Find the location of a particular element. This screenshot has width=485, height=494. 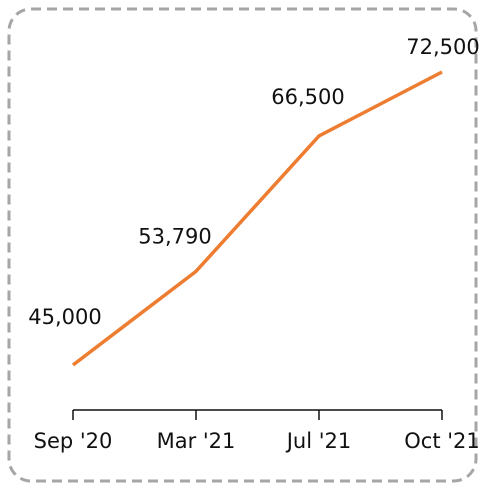

data-label: 66,500 is located at coordinates (307, 97).